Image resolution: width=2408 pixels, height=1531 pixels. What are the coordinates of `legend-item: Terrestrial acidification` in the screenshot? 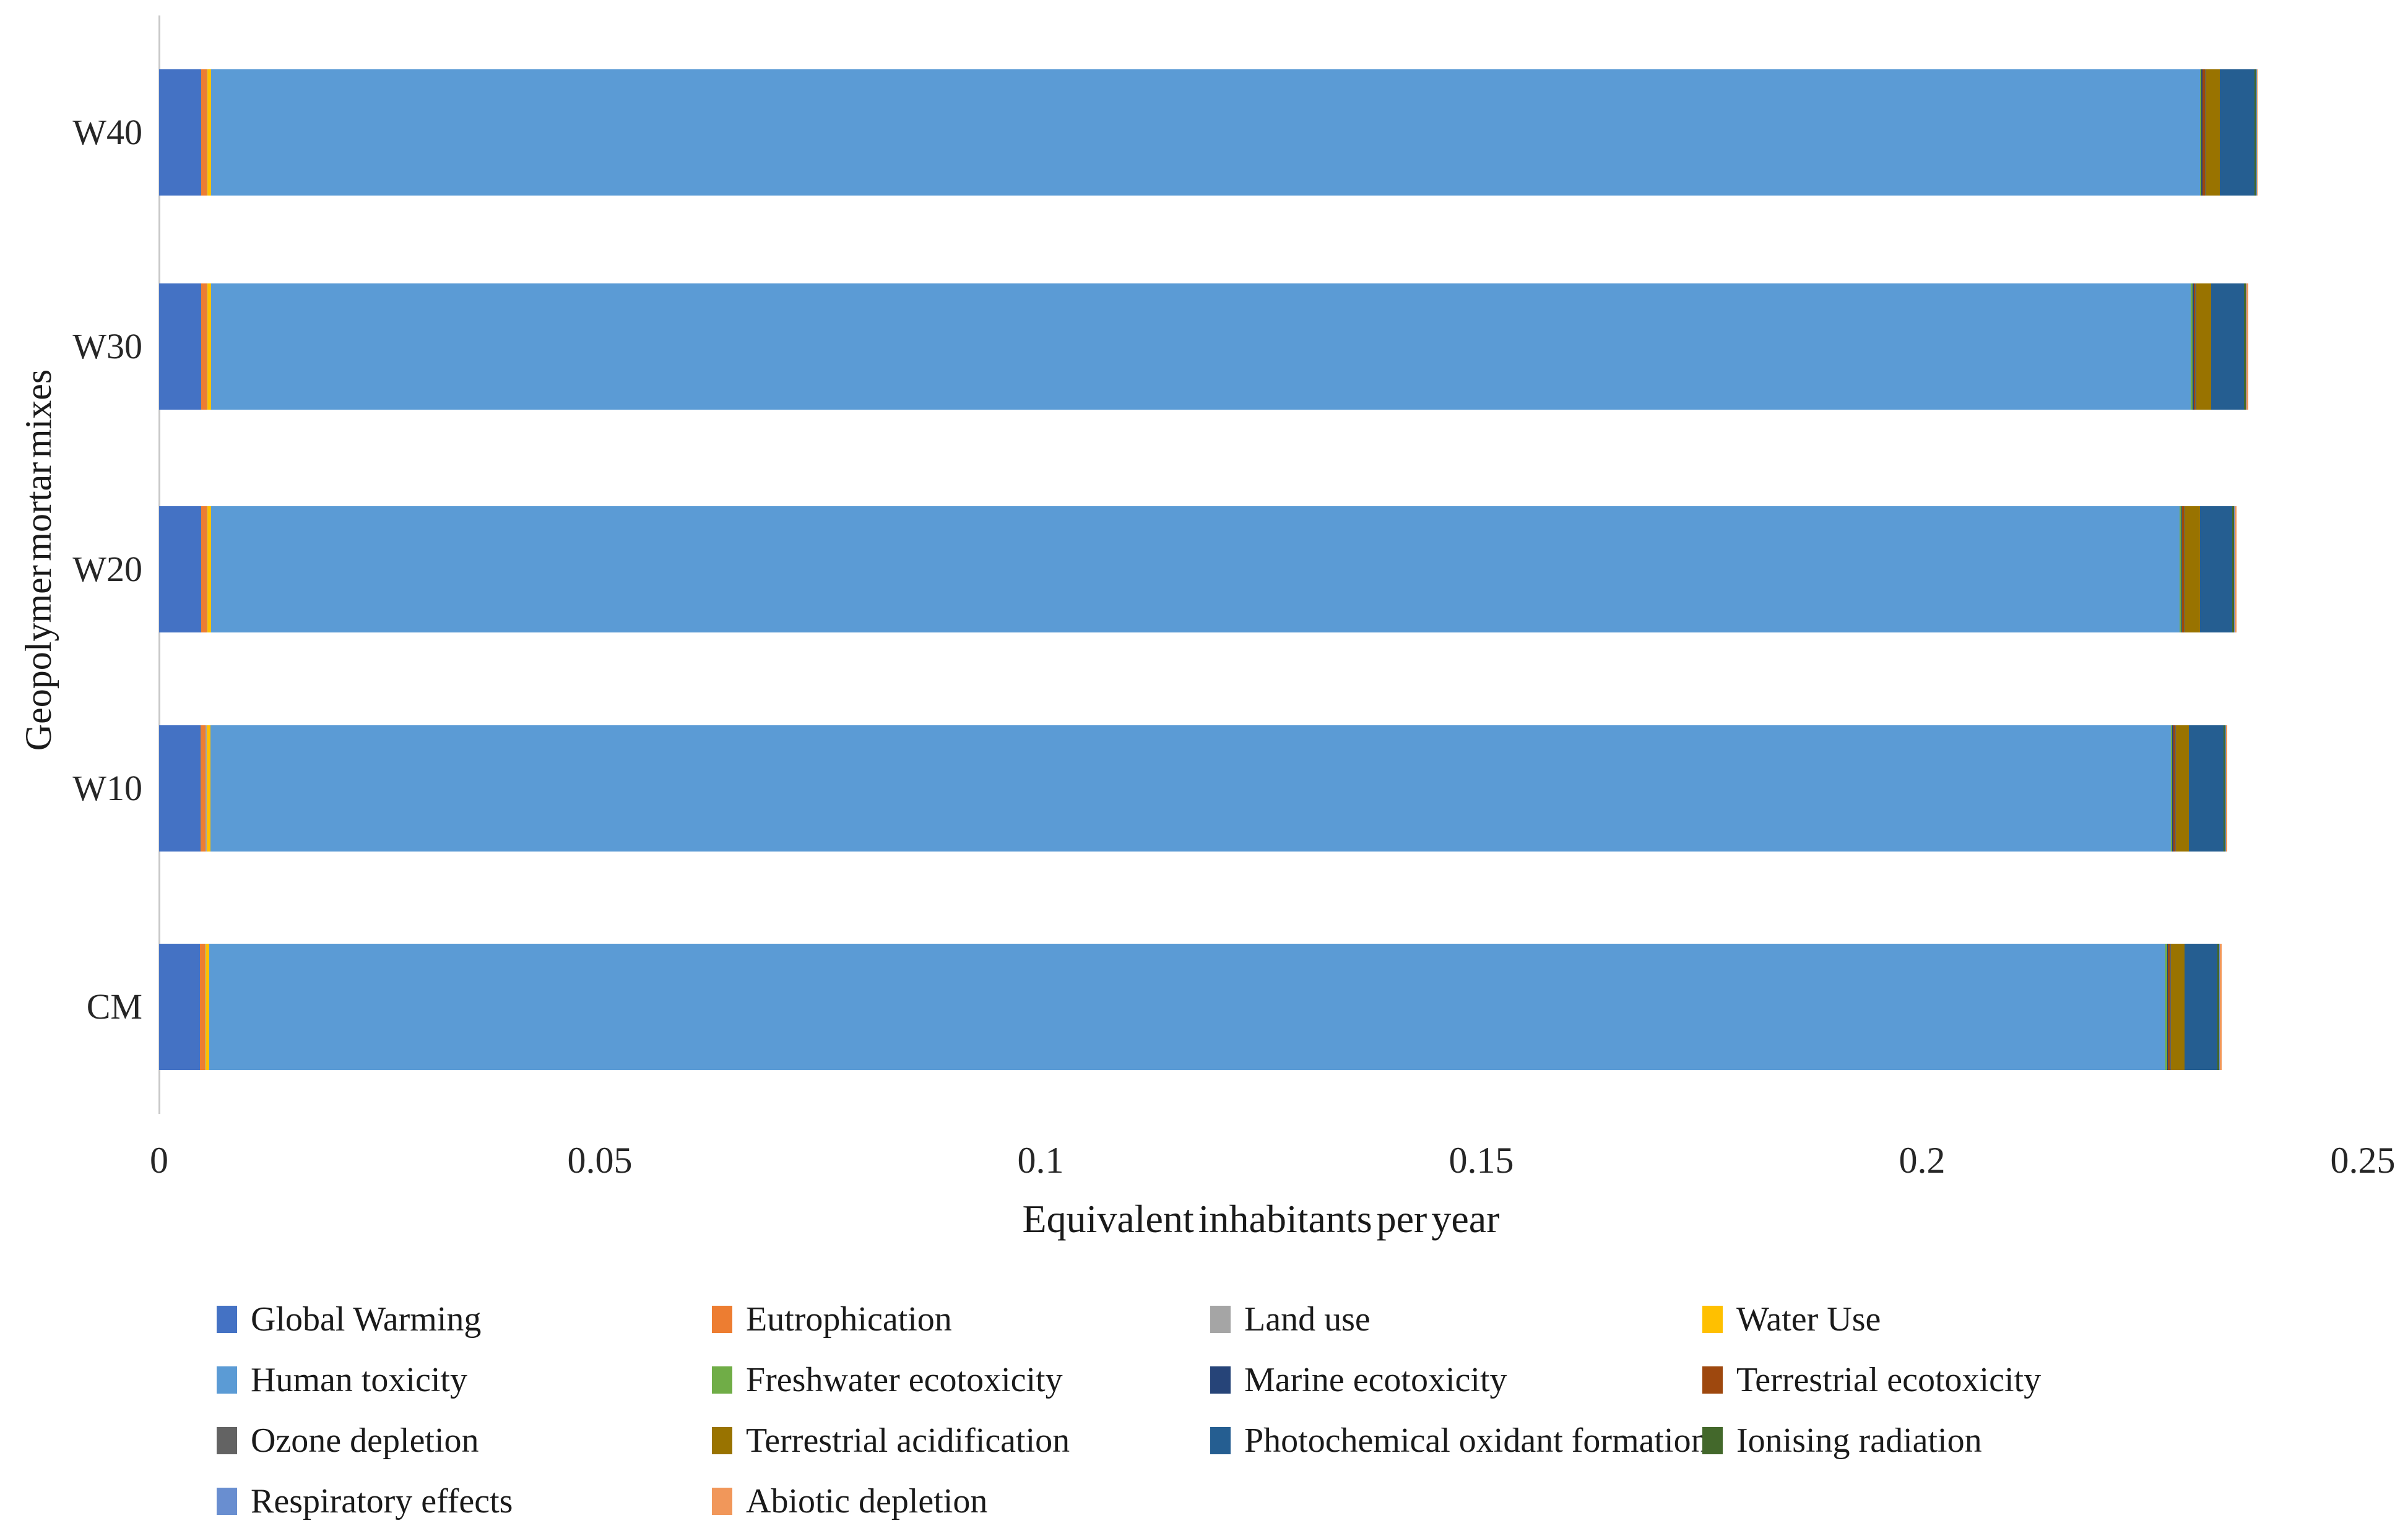 It's located at (891, 1440).